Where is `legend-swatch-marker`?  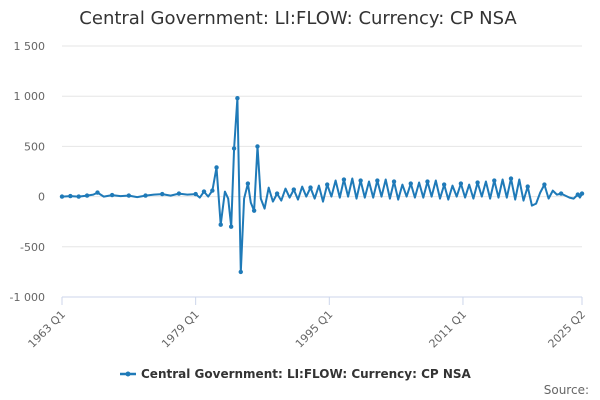
legend-swatch-marker is located at coordinates (128, 374).